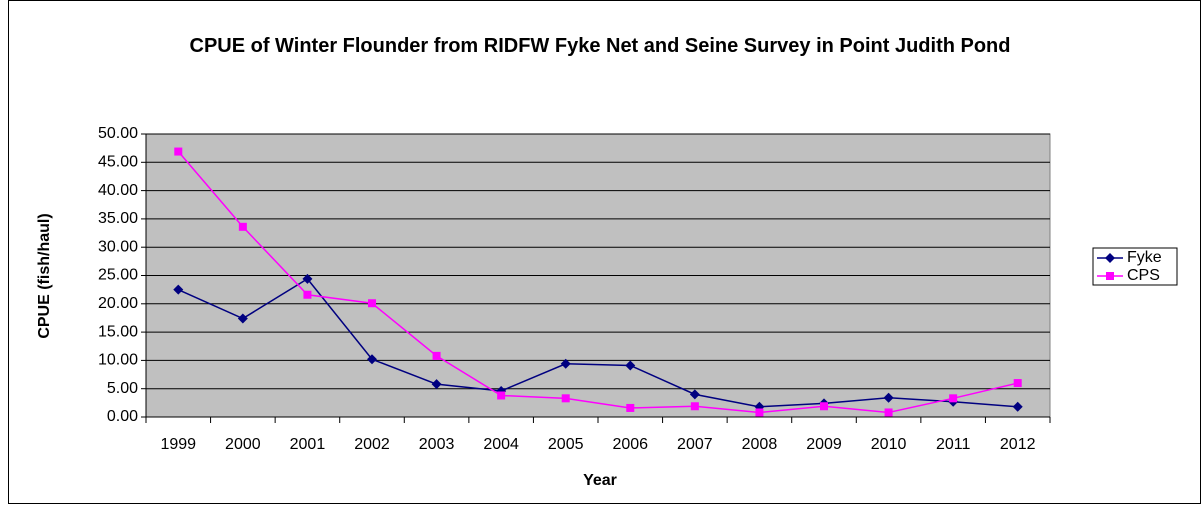 The width and height of the screenshot is (1202, 505). I want to click on y-tick-label: 10.00, so click(118, 360).